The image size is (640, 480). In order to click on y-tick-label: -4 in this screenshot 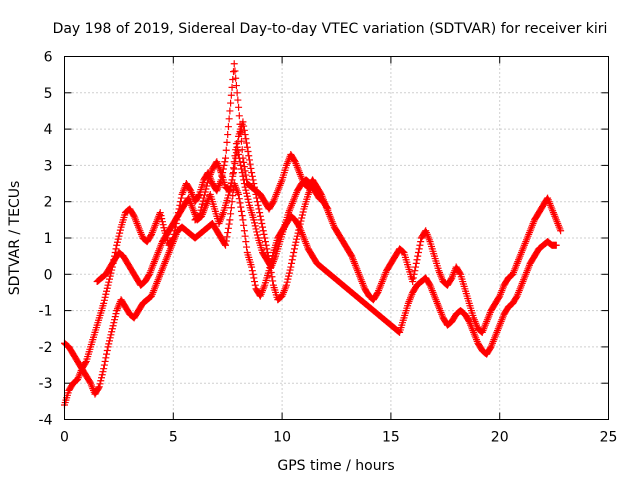, I will do `click(46, 421)`.